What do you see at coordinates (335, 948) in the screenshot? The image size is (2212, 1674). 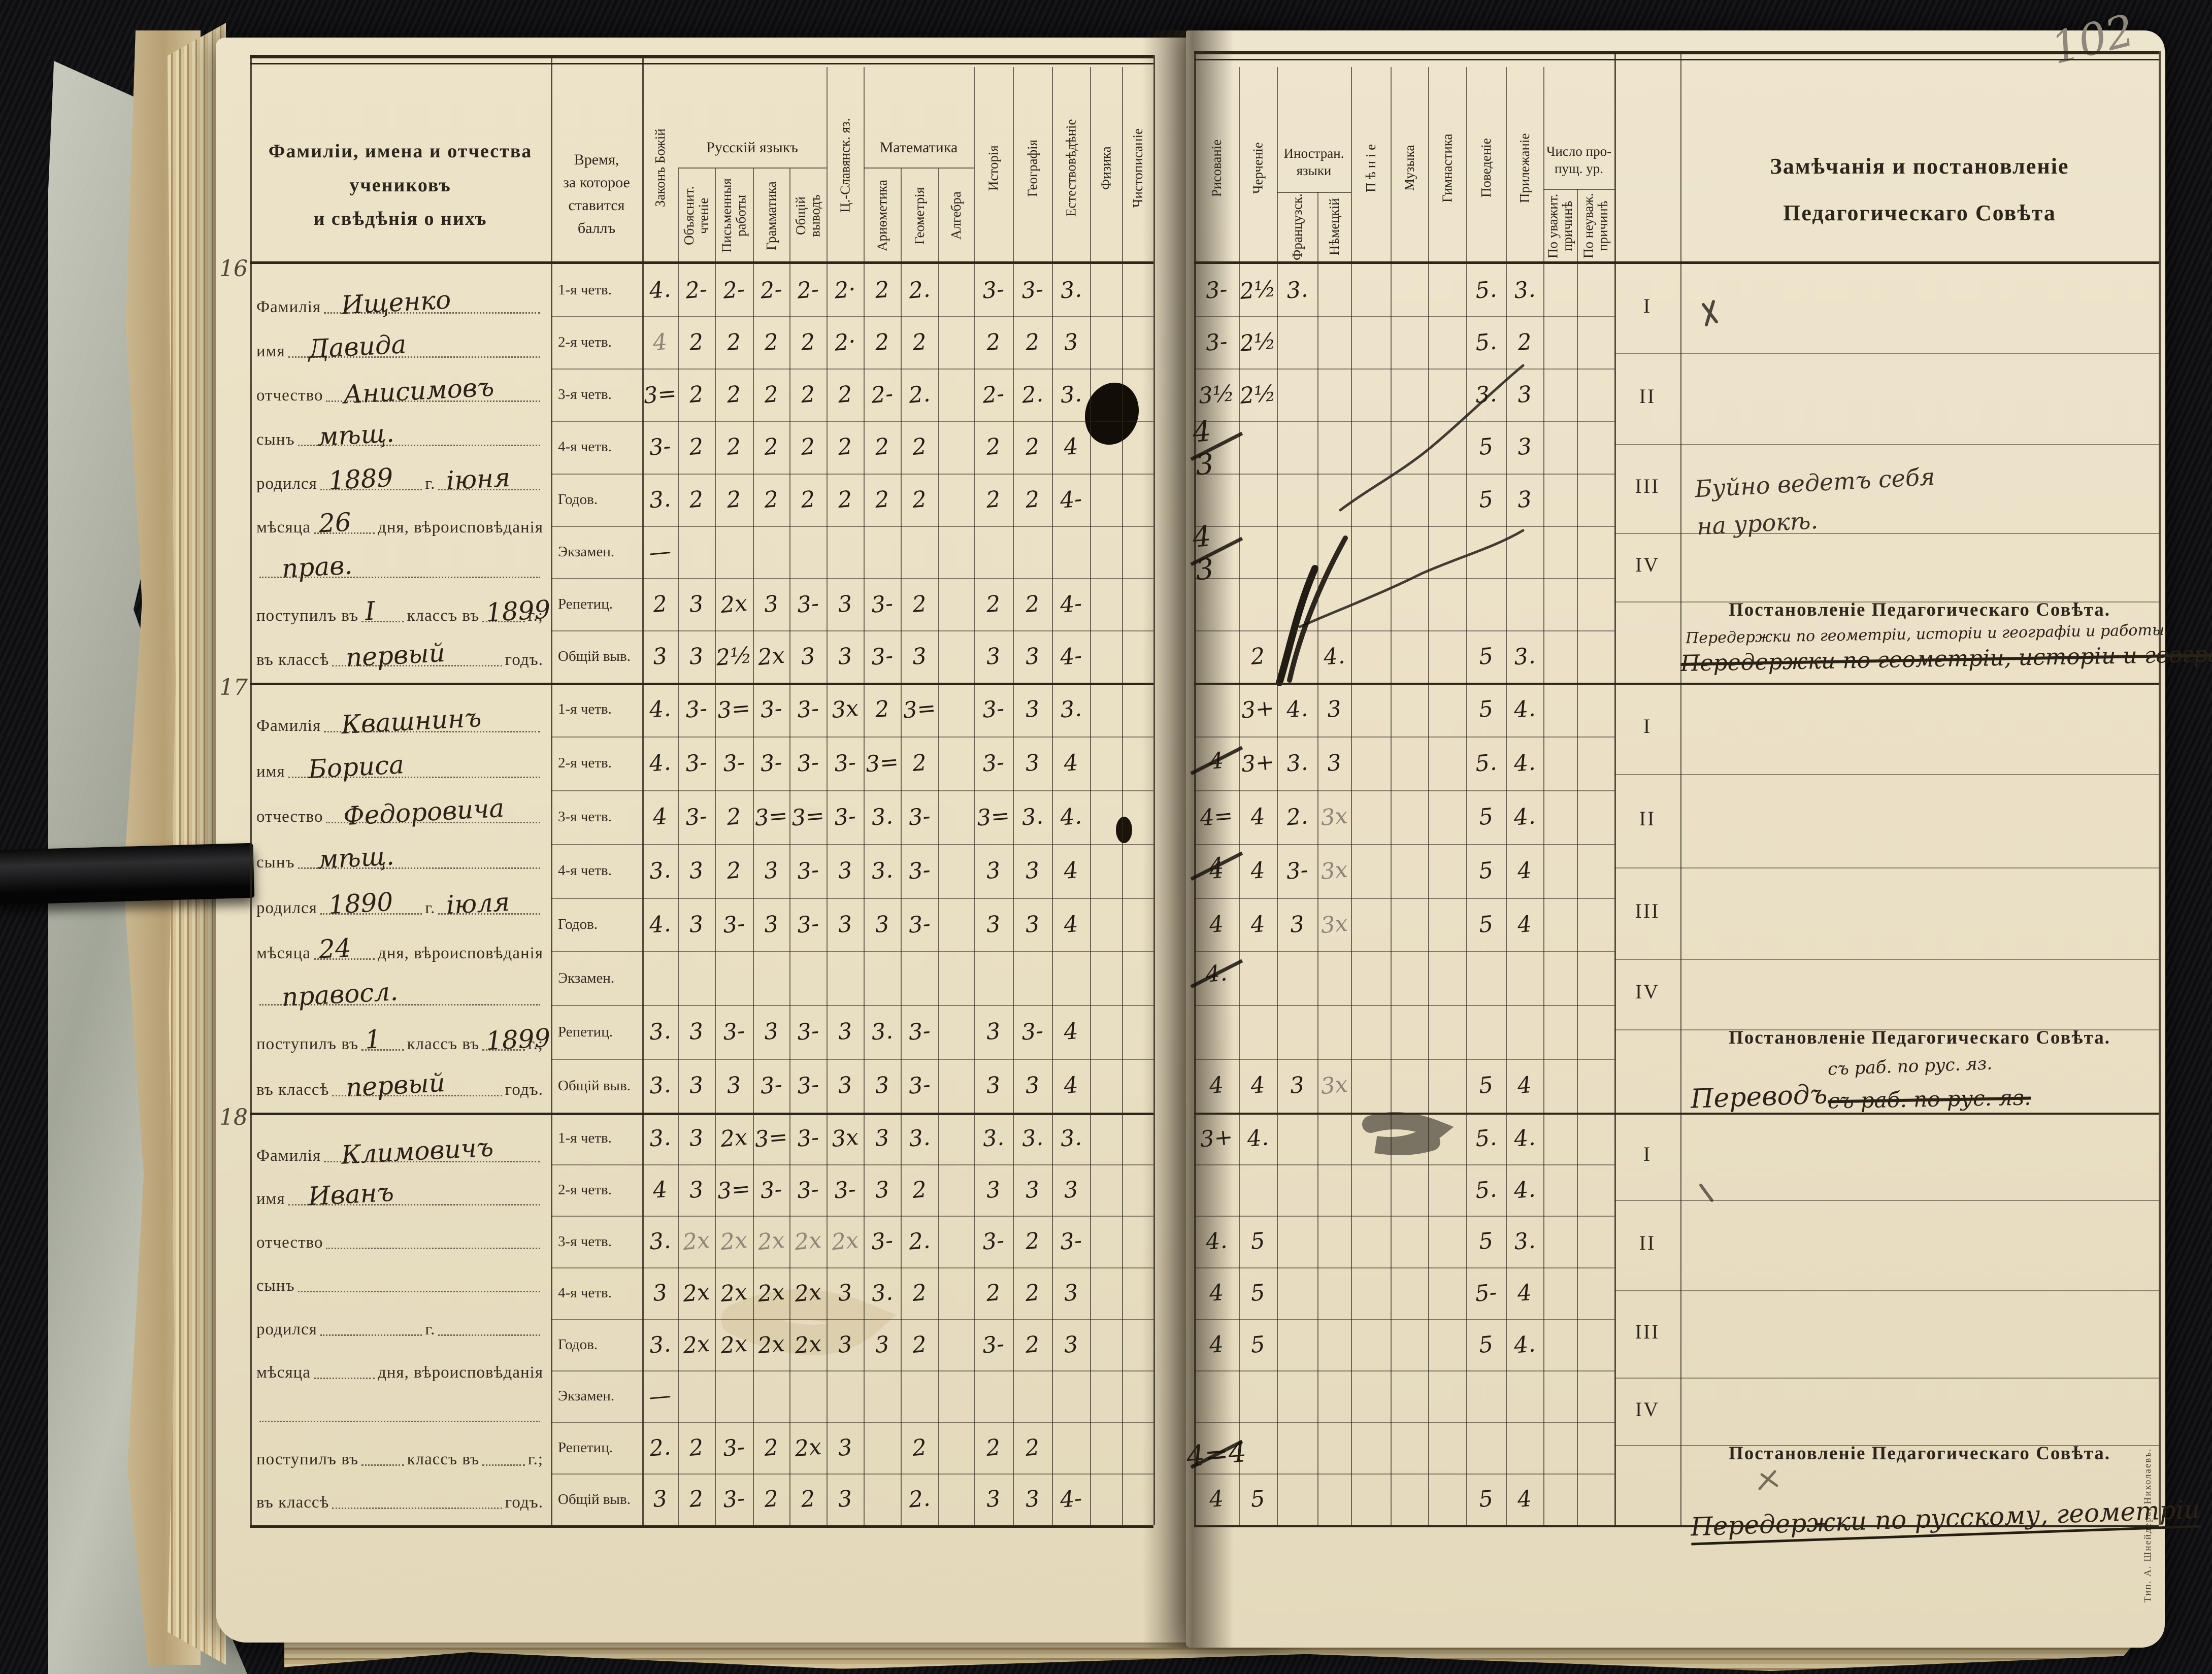 I see `handwritten-value: 24` at bounding box center [335, 948].